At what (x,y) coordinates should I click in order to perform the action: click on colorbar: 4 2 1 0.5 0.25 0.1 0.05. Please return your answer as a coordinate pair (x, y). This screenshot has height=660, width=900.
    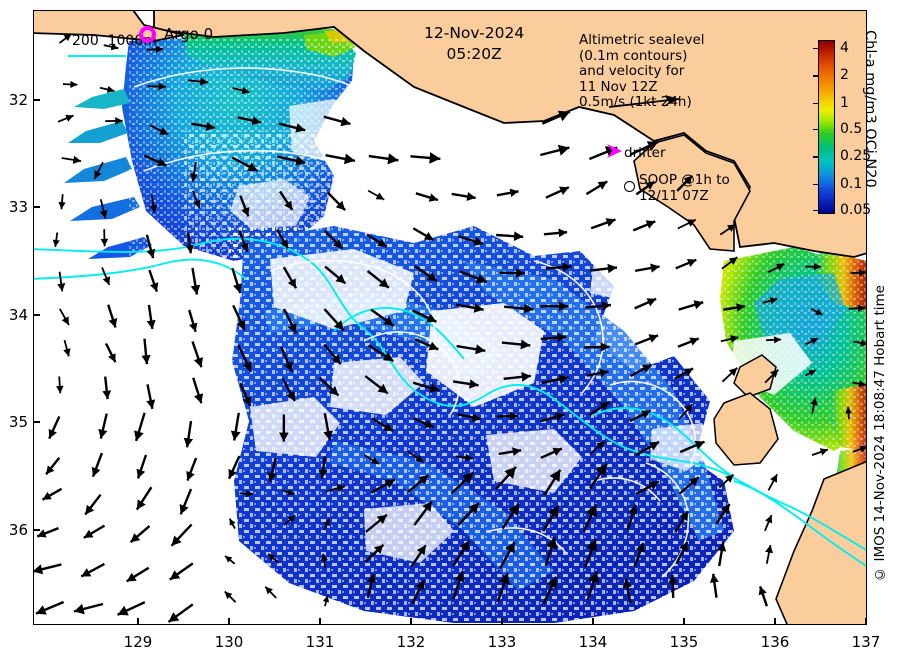
    Looking at the image, I should click on (842, 129).